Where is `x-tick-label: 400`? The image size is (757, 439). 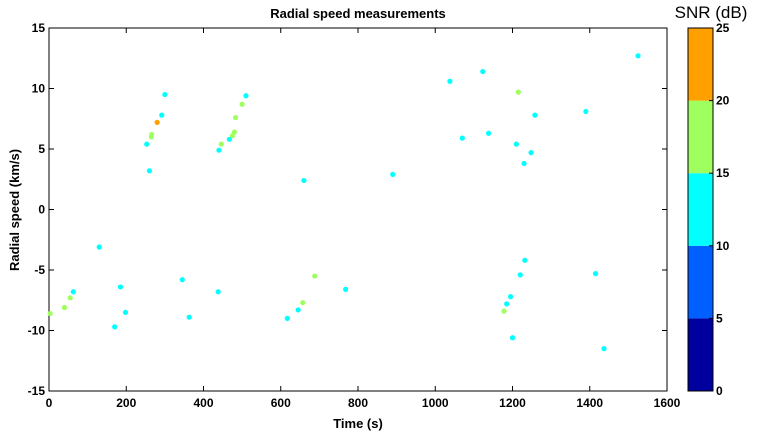
x-tick-label: 400 is located at coordinates (203, 403).